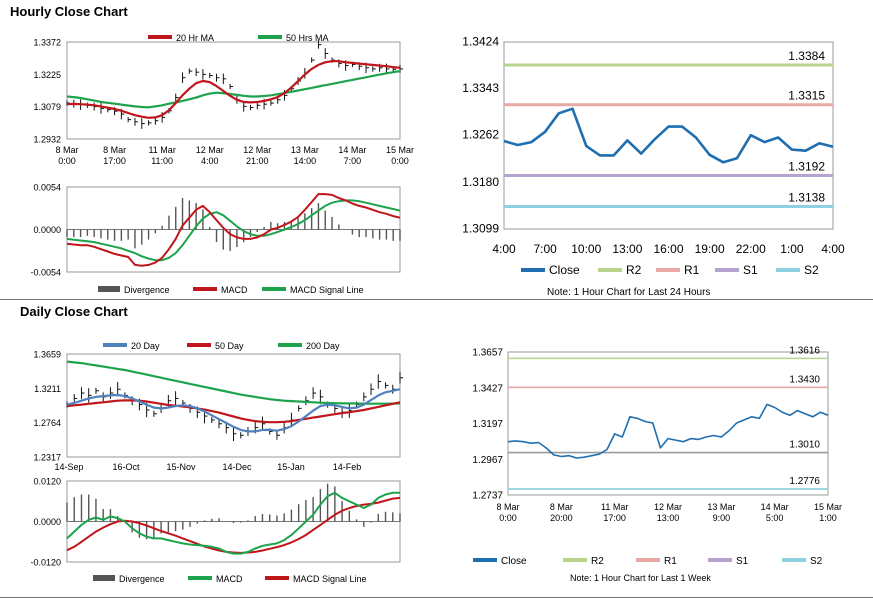 The image size is (873, 601). I want to click on hourly-pivot-x-tick: 19:00, so click(710, 249).